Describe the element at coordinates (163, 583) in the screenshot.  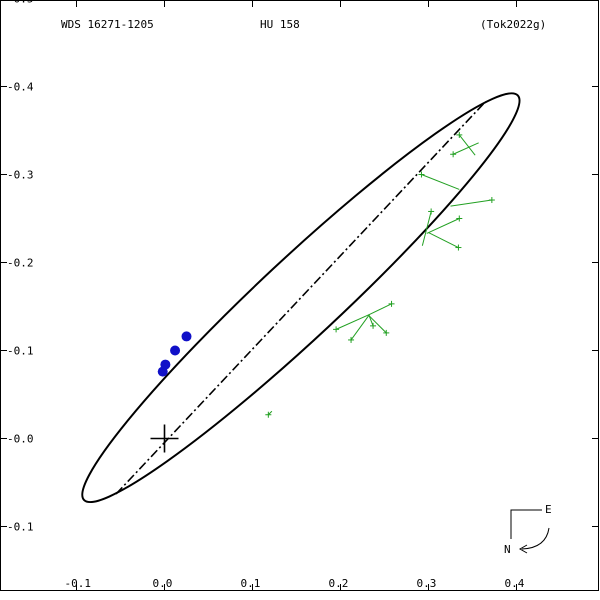
I see `x-tick-label: 0.0` at that location.